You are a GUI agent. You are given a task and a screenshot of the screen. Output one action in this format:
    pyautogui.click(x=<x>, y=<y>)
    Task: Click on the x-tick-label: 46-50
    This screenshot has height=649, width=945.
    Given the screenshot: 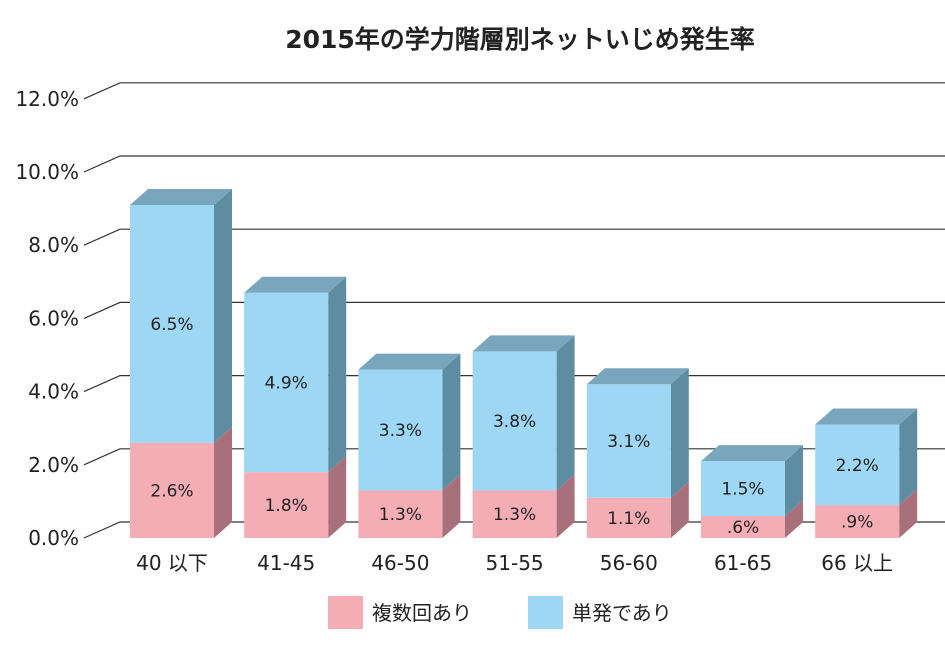 What is the action you would take?
    pyautogui.click(x=400, y=563)
    